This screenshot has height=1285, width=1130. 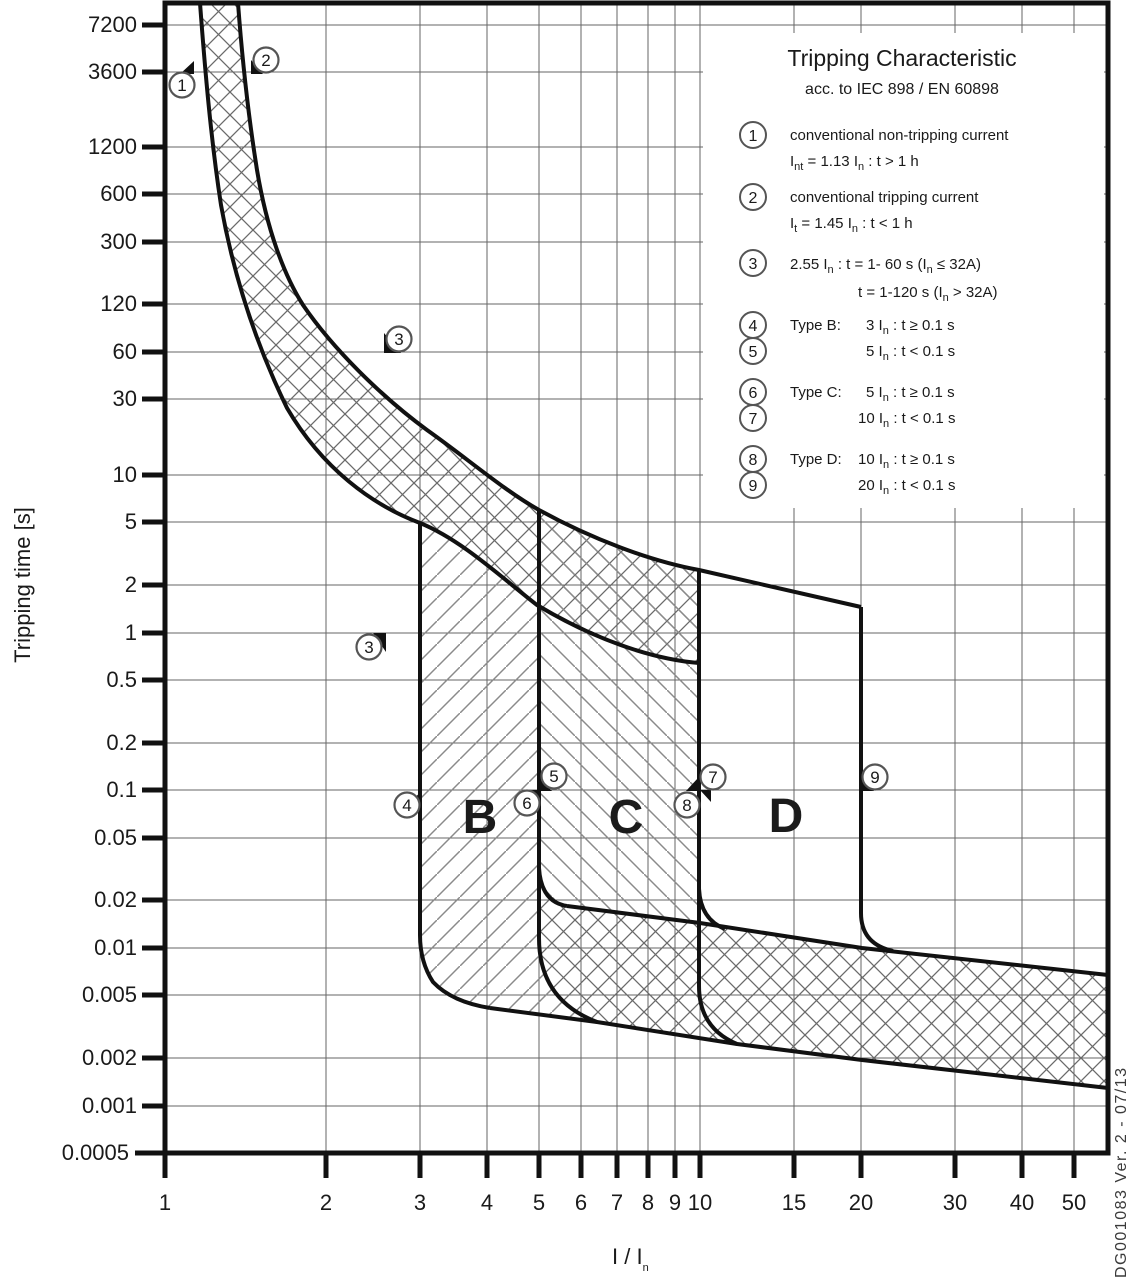 I want to click on y-tick-label: 60, so click(x=125, y=351).